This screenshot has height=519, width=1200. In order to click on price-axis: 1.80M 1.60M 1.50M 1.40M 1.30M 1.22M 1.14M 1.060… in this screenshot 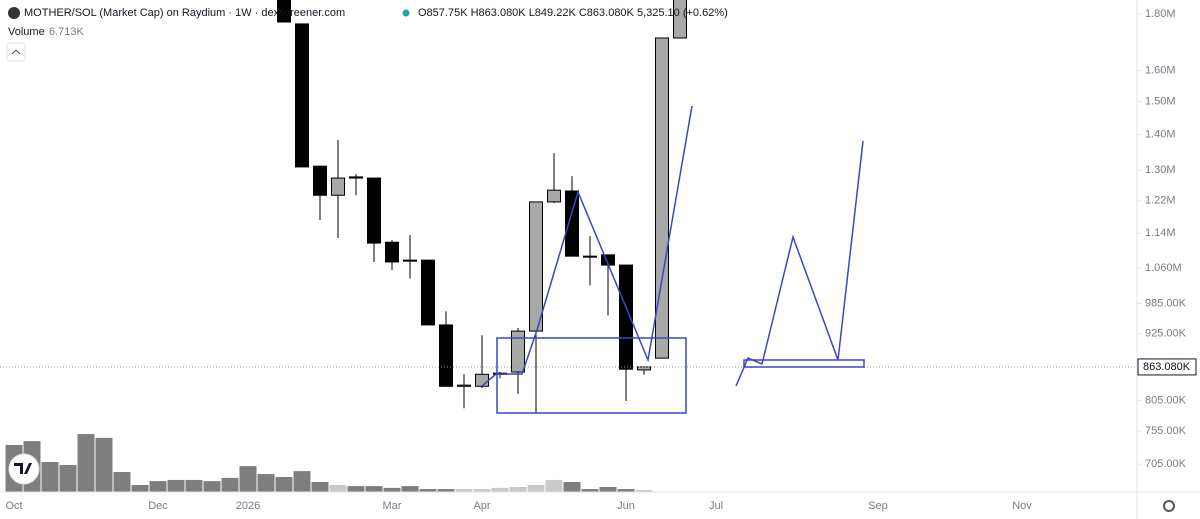, I will do `click(1162, 239)`.